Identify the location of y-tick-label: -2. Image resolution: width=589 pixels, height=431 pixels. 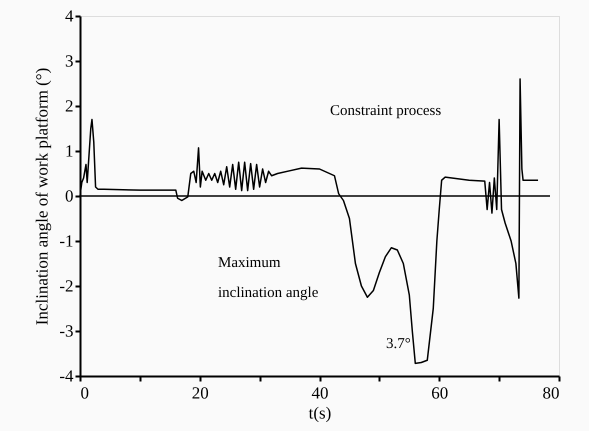
(66, 286).